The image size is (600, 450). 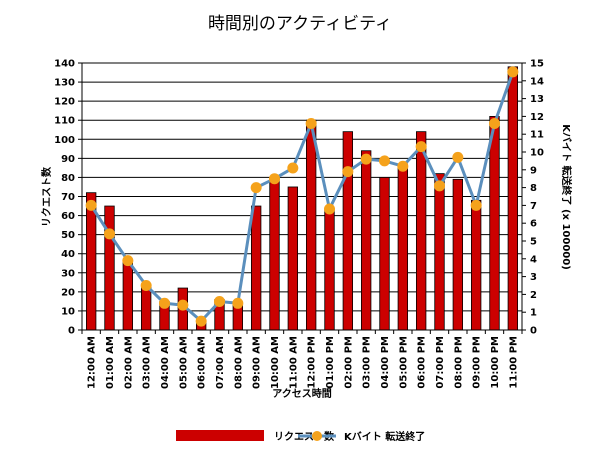 What do you see at coordinates (533, 277) in the screenshot?
I see `y2-tick-label: 3` at bounding box center [533, 277].